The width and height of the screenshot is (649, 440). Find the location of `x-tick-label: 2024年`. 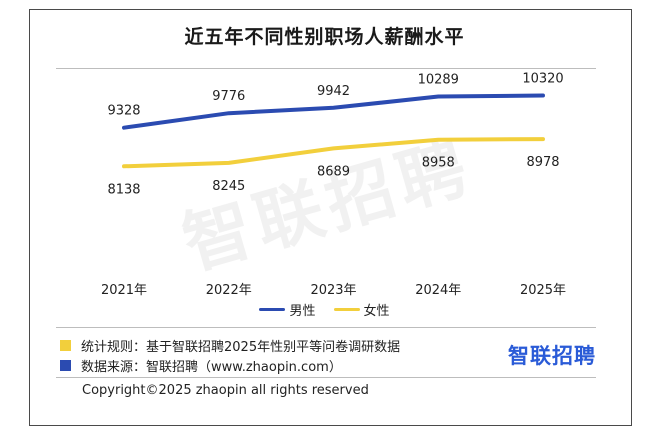

x-tick-label: 2024年 is located at coordinates (438, 290).